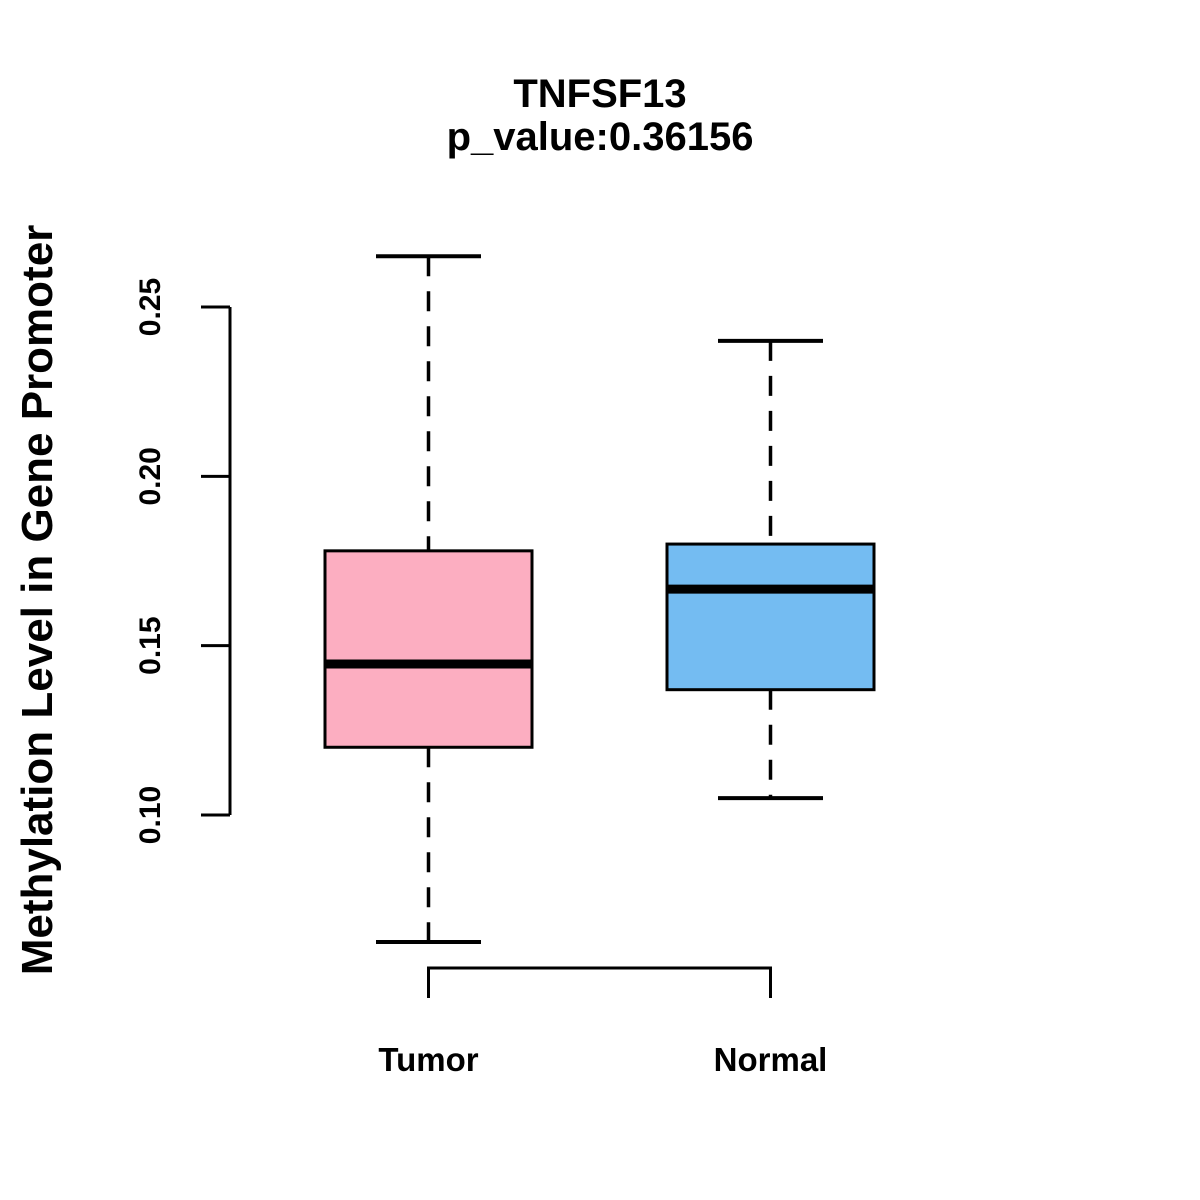  What do you see at coordinates (599, 982) in the screenshot?
I see `x-axis-bracket` at bounding box center [599, 982].